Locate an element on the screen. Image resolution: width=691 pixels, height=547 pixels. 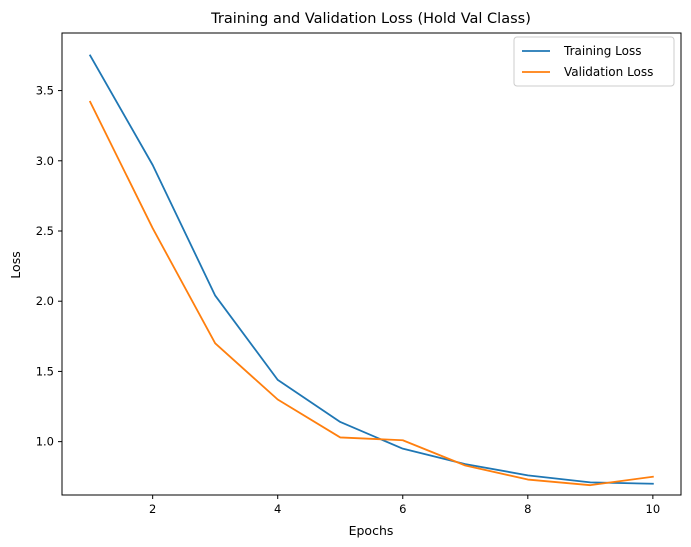
x-tick-label: 8 is located at coordinates (527, 509).